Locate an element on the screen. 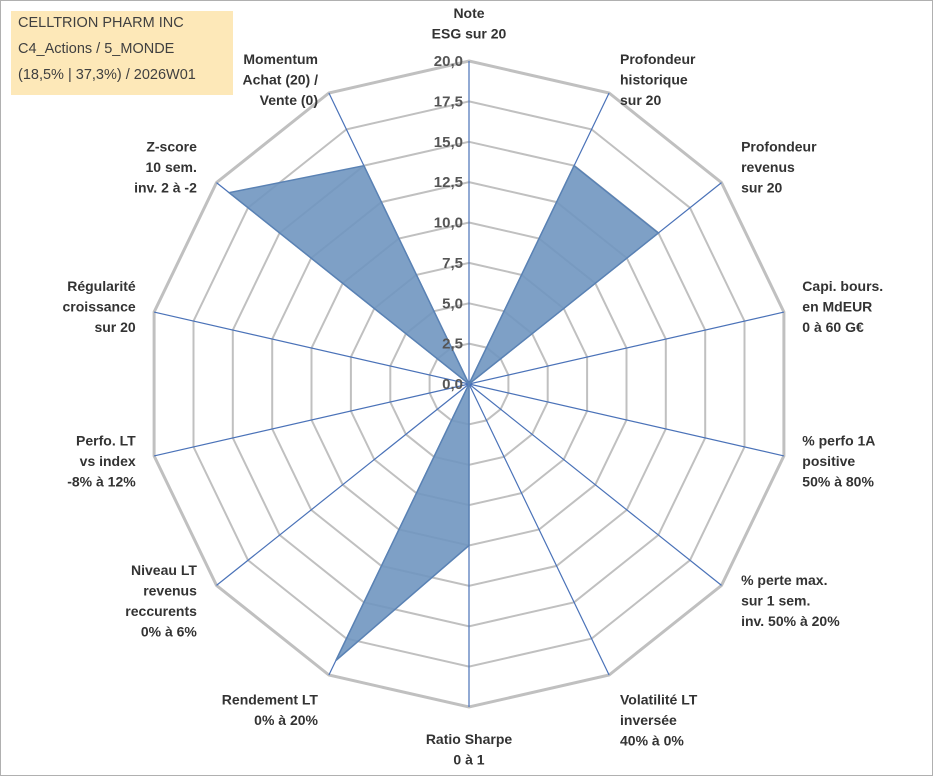  axis-label: inversée is located at coordinates (648, 720).